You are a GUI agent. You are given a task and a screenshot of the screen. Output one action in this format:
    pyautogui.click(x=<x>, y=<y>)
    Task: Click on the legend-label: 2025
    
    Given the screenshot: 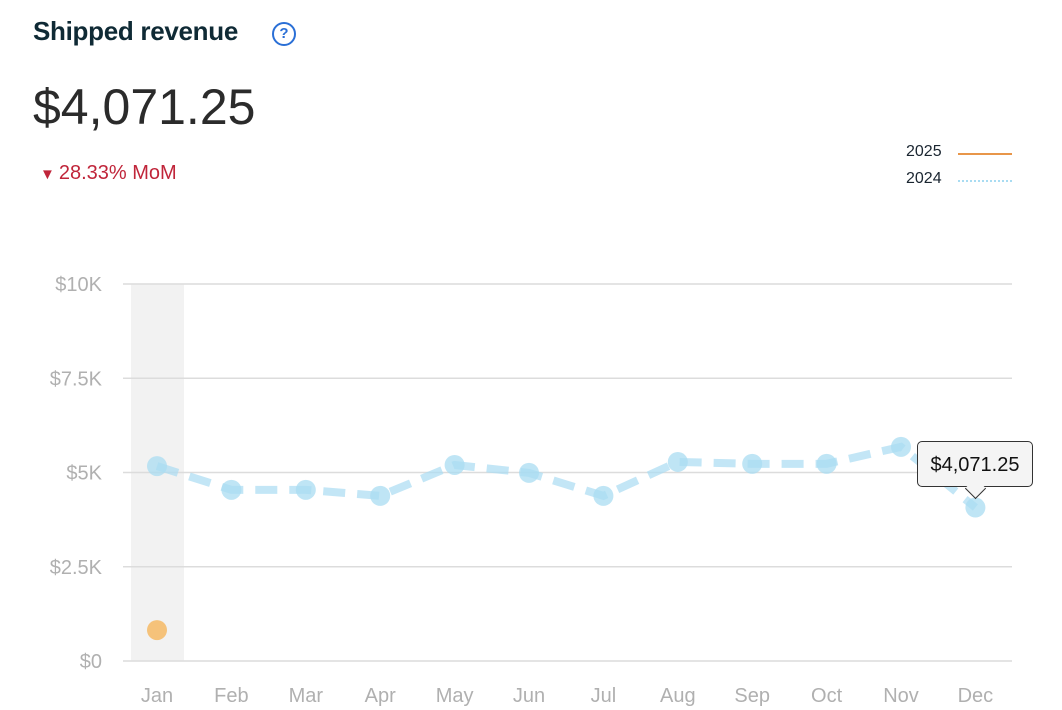 What is the action you would take?
    pyautogui.click(x=924, y=151)
    